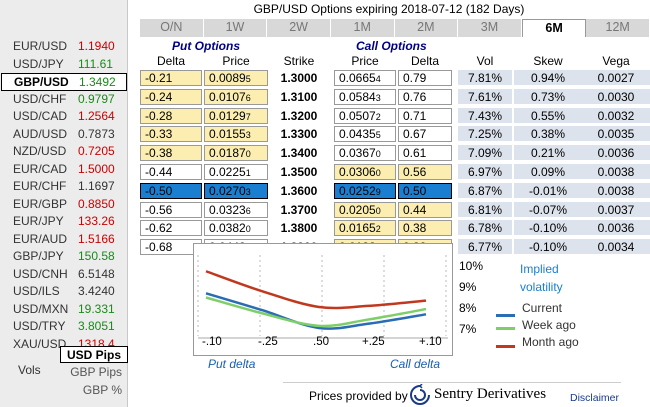  I want to click on tab-1w: 1W, so click(235, 28).